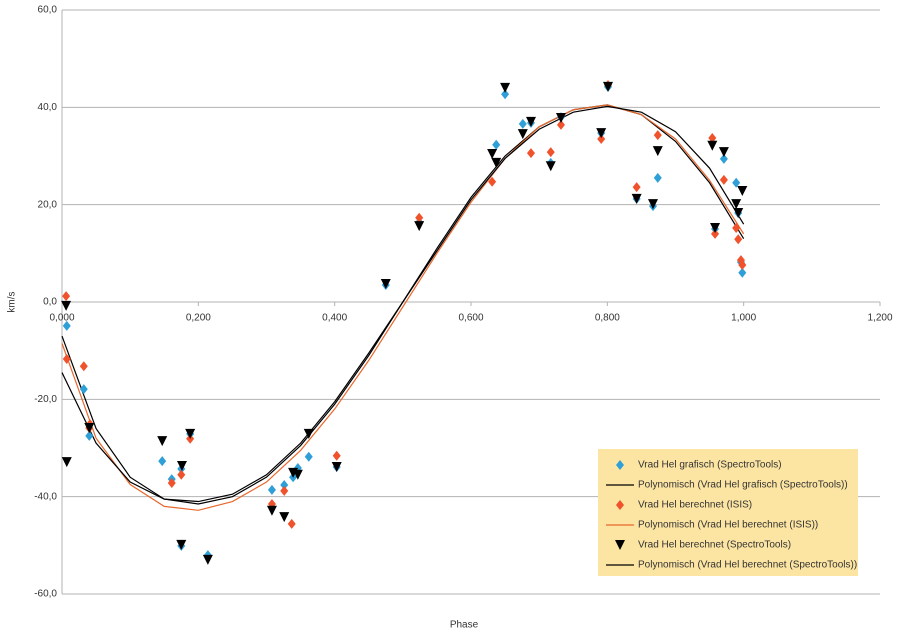 This screenshot has width=899, height=640. What do you see at coordinates (714, 545) in the screenshot?
I see `legend-label: Vrad Hel berechnet (SpectroTools)` at bounding box center [714, 545].